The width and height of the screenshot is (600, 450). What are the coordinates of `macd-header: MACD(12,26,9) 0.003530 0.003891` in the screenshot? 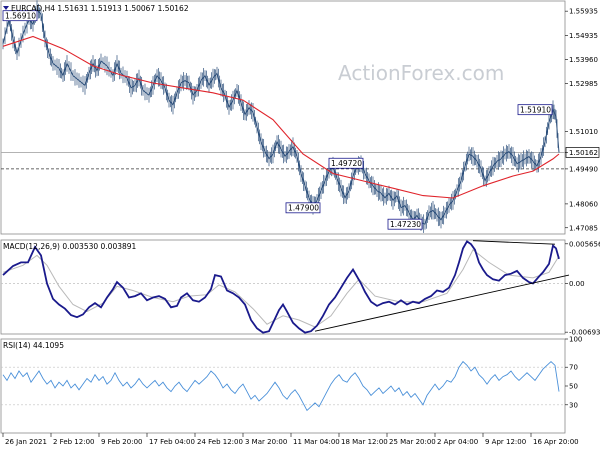 It's located at (70, 246).